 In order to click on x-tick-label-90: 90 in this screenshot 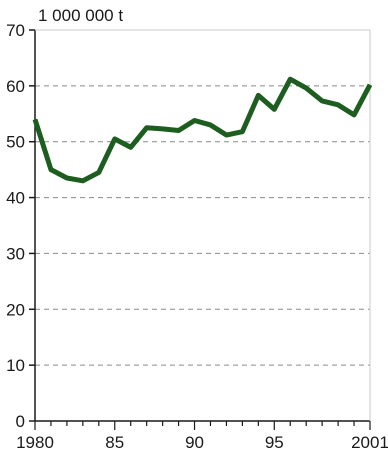, I will do `click(194, 442)`.